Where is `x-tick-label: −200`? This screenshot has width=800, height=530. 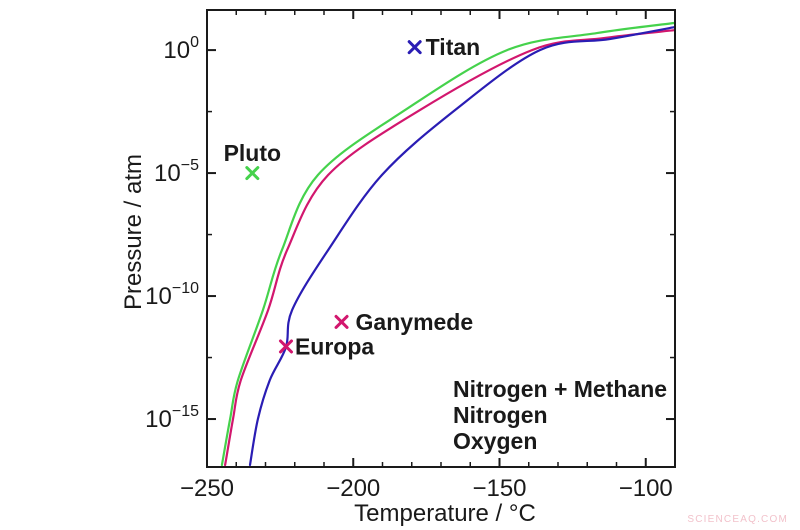
x-tick-label: −200 is located at coordinates (353, 488).